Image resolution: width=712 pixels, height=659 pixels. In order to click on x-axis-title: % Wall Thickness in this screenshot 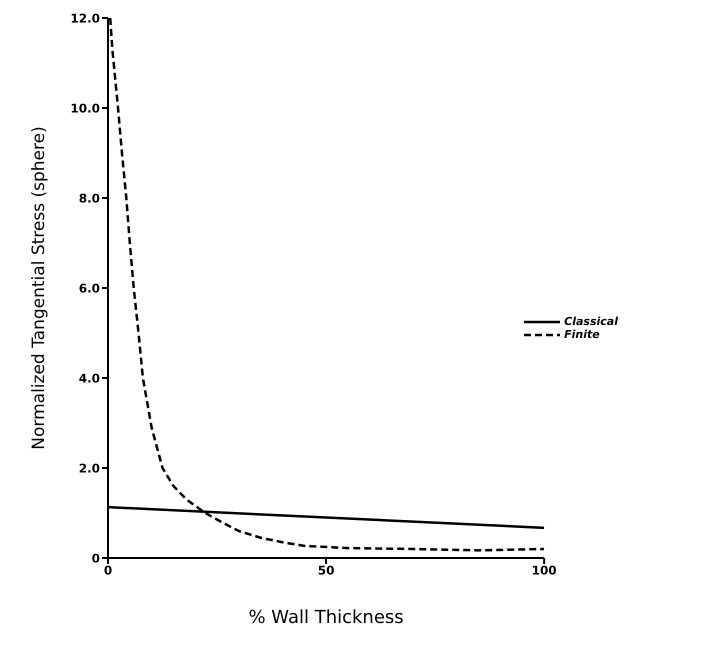, I will do `click(326, 617)`.